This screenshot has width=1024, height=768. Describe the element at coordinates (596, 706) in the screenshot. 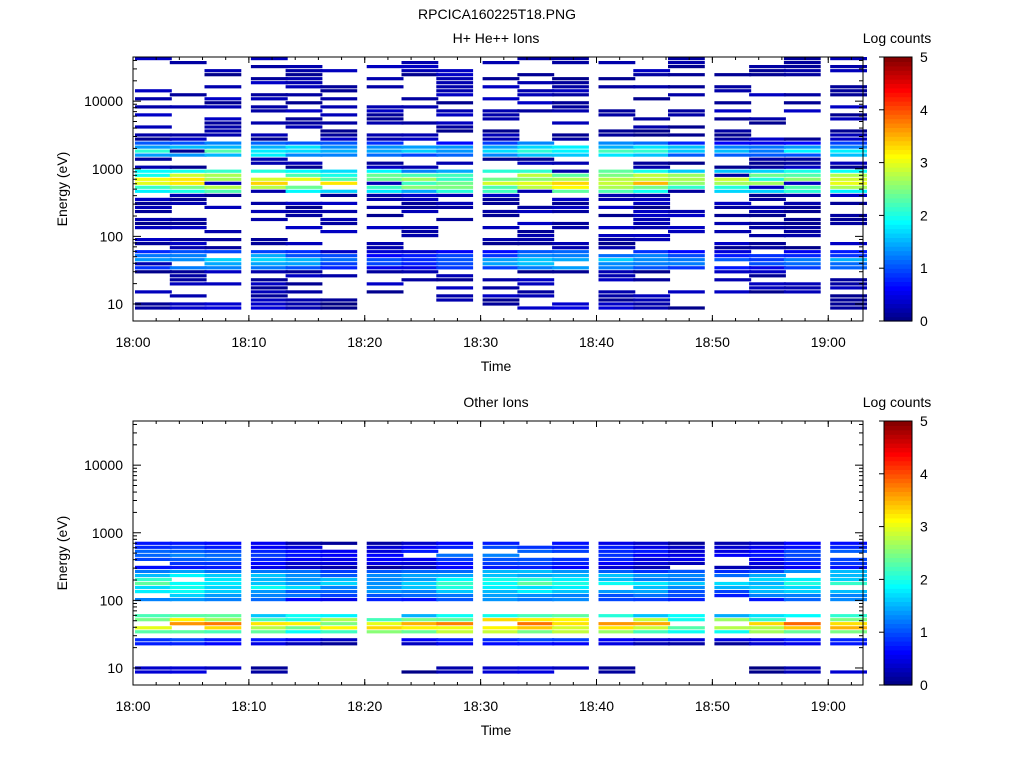

I see `x-tick-label: 18:40` at that location.